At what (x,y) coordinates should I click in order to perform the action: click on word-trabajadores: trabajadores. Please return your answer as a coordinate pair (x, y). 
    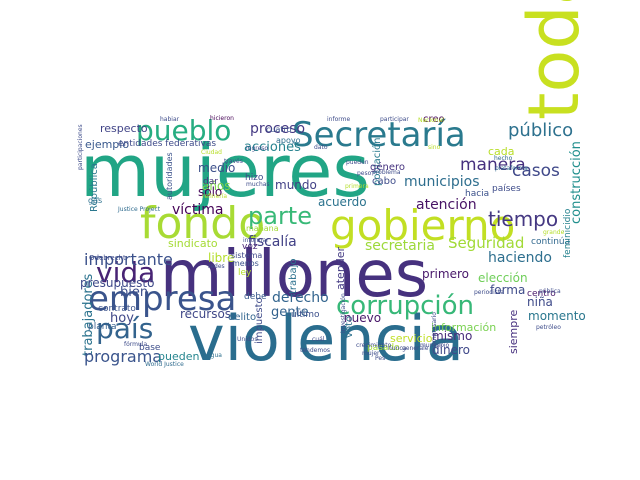
    Looking at the image, I should click on (88, 315).